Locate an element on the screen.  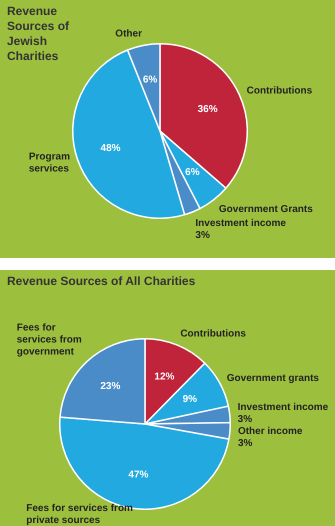
chart-title: Revenue Sources of Jewish Charities is located at coordinates (38, 34).